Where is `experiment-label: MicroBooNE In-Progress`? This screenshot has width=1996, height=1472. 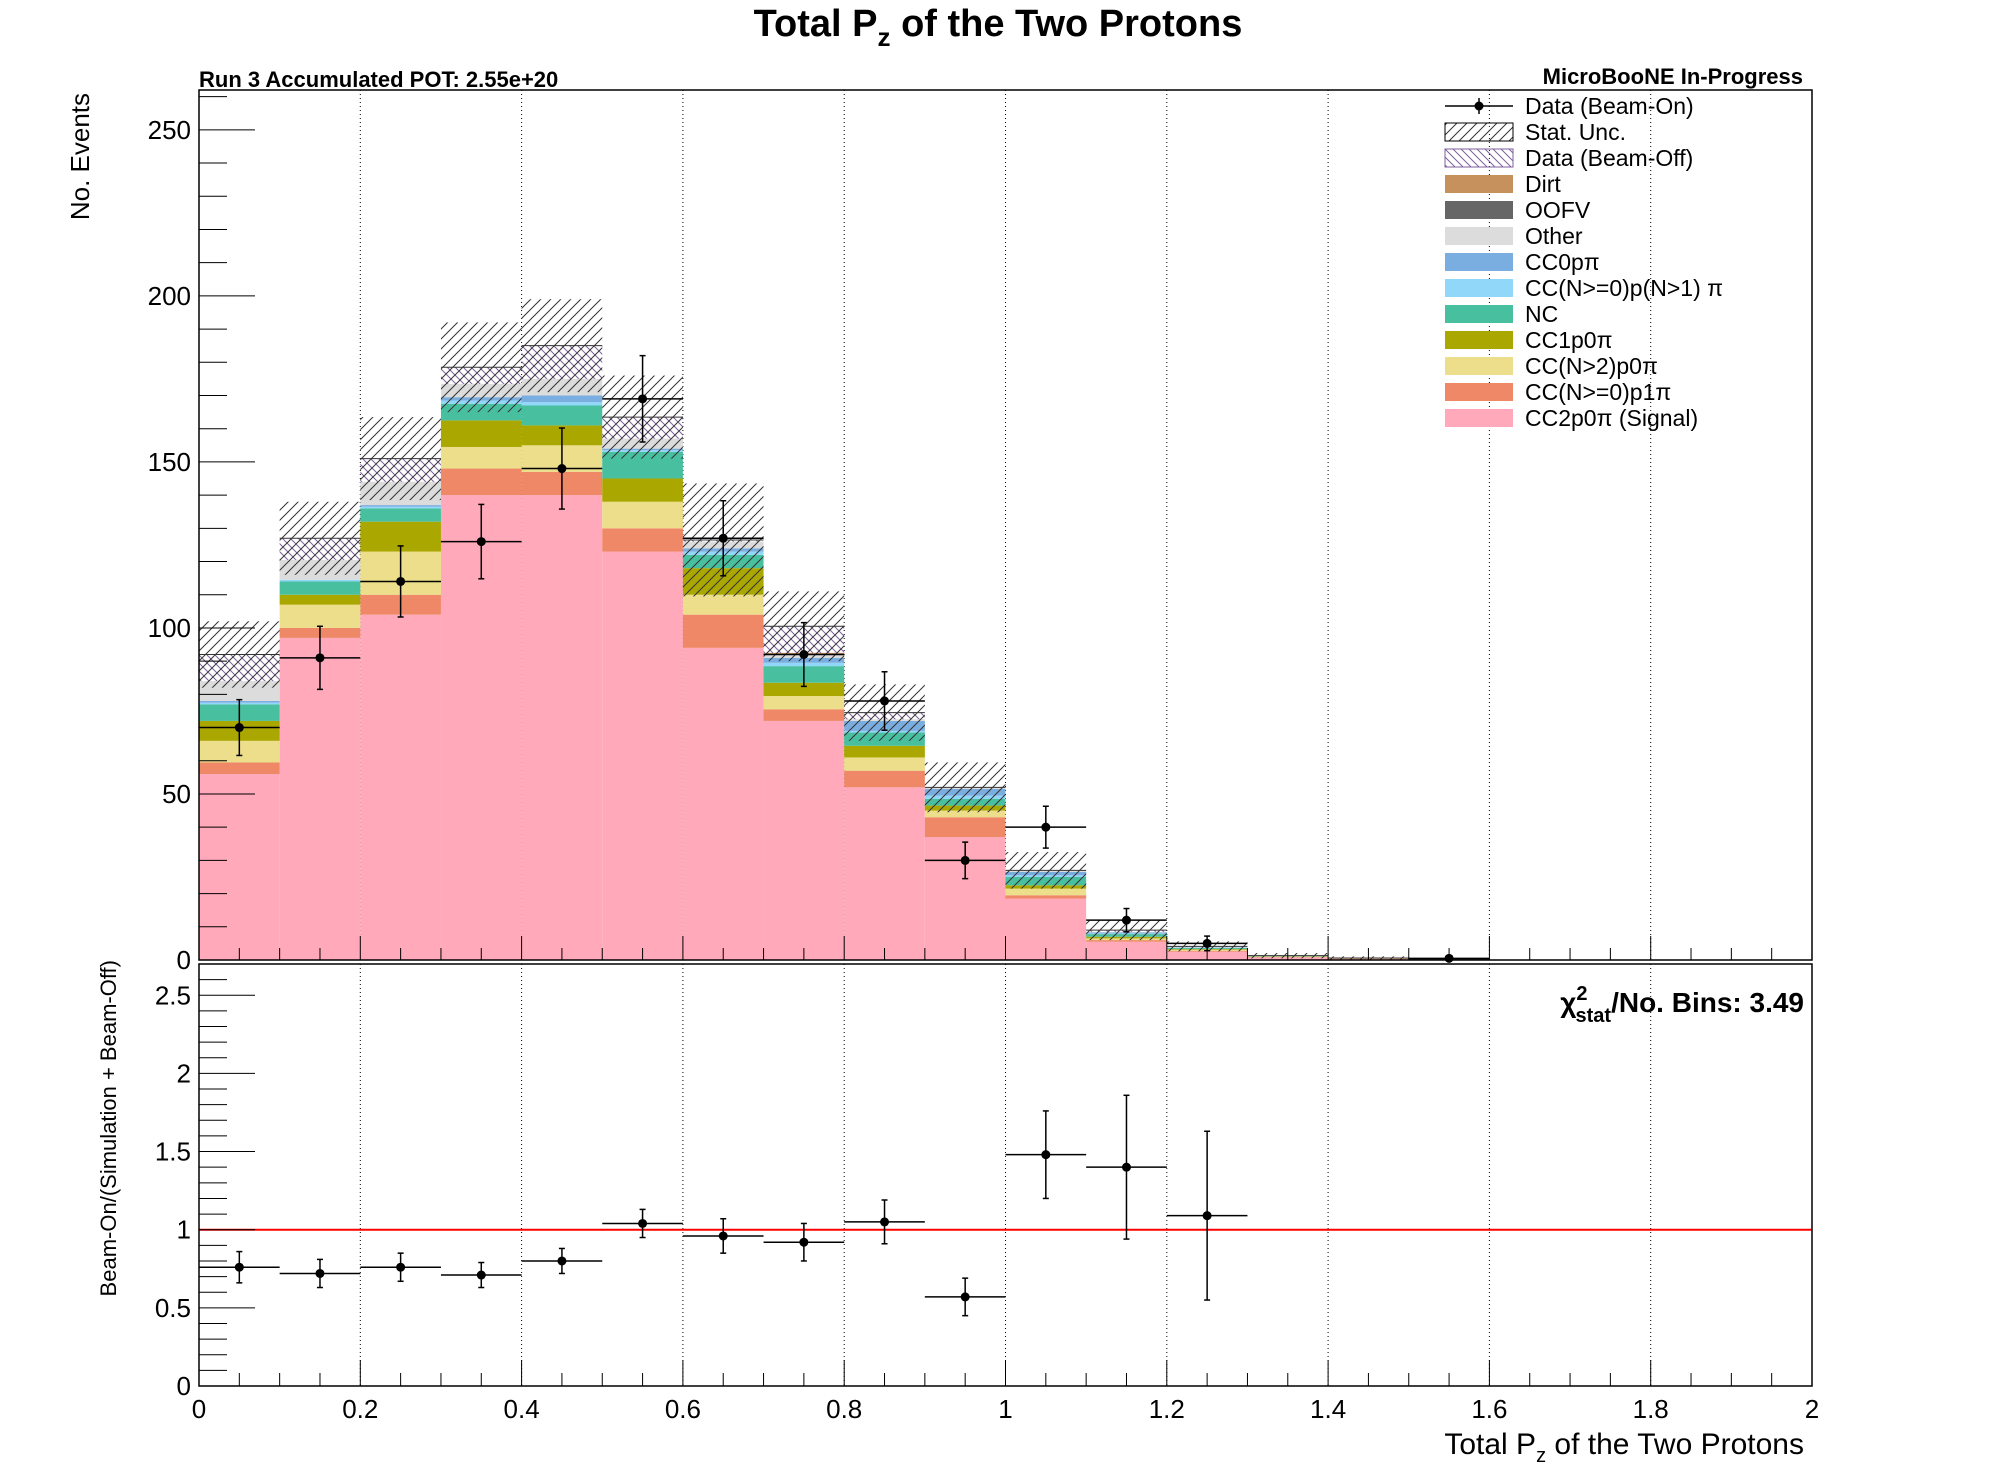 experiment-label: MicroBooNE In-Progress is located at coordinates (1673, 76).